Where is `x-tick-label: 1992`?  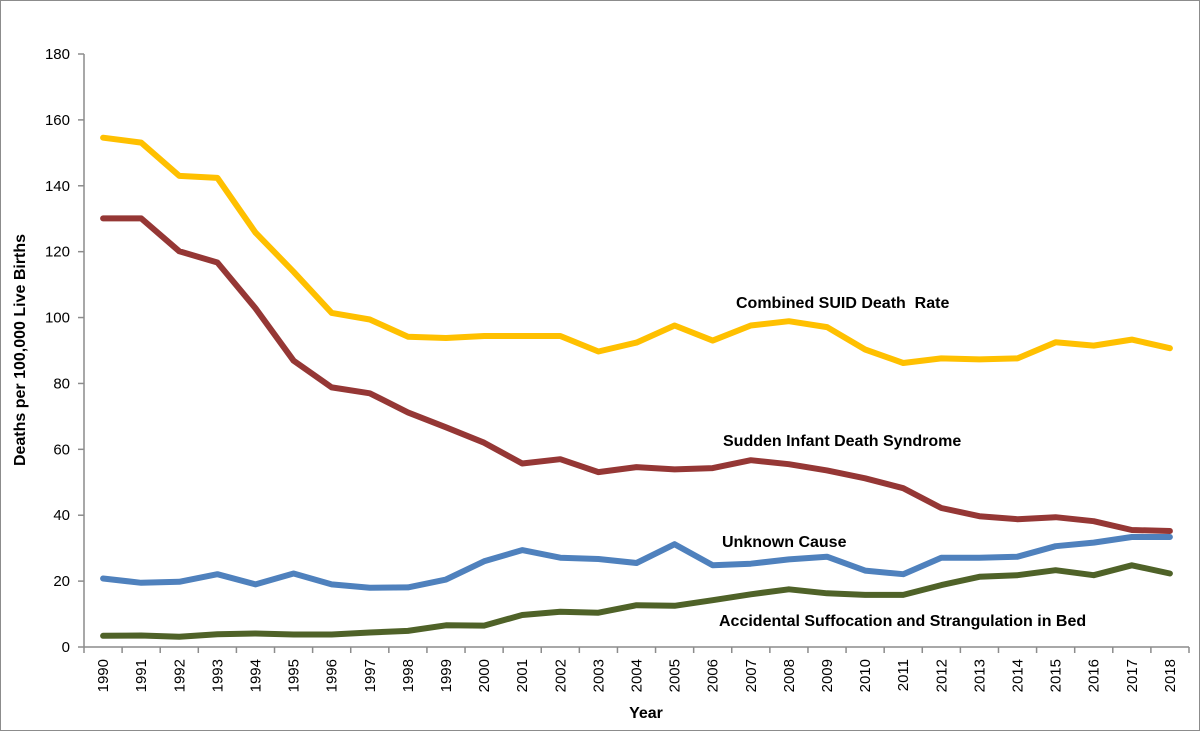
x-tick-label: 1992 is located at coordinates (179, 675).